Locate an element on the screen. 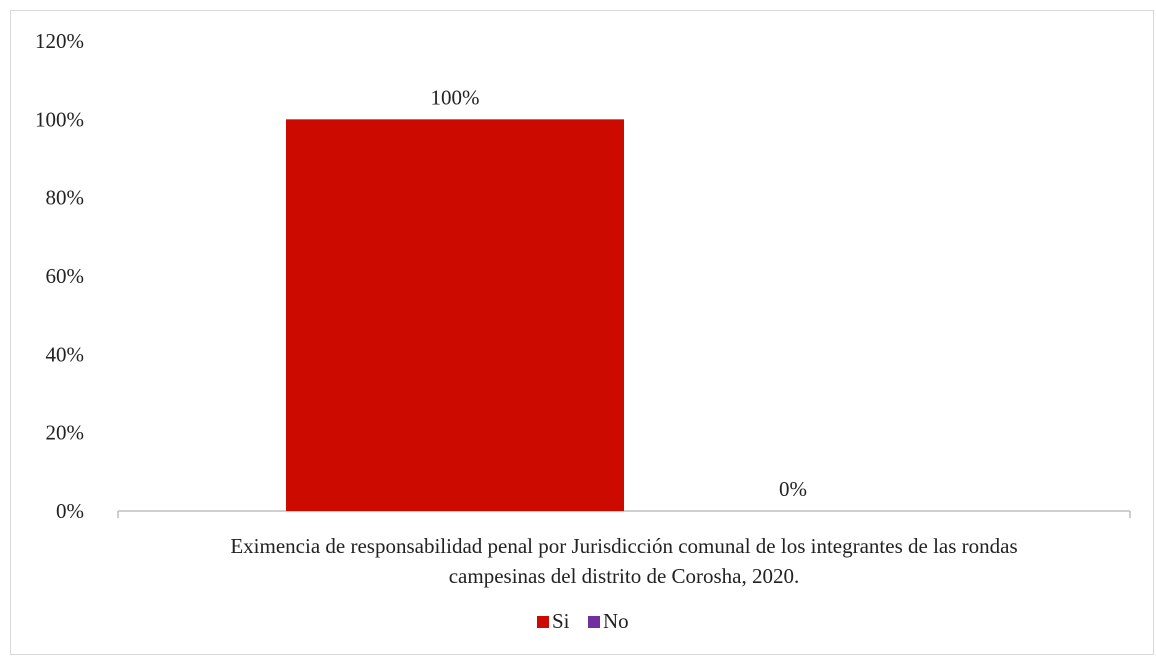 The image size is (1156, 657). y-tick-label: 0% is located at coordinates (70, 511).